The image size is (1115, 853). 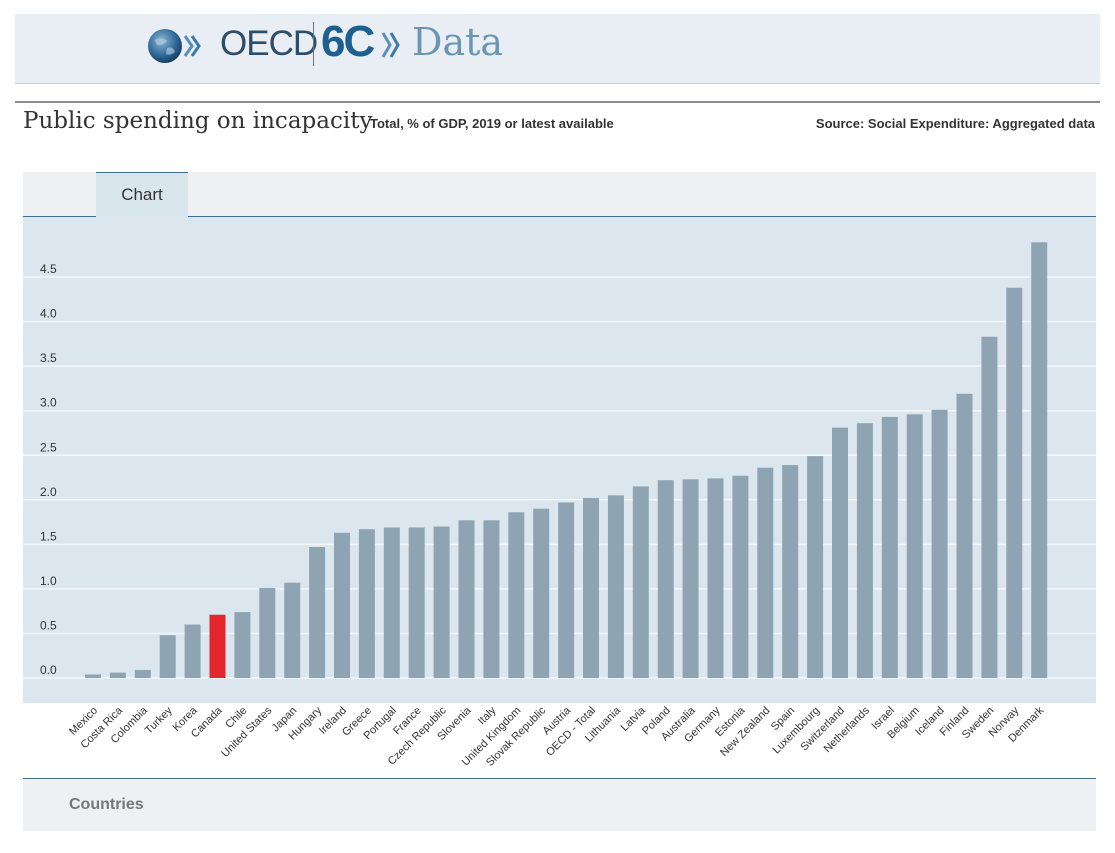 I want to click on y-tick-label: 3.5, so click(x=48, y=358).